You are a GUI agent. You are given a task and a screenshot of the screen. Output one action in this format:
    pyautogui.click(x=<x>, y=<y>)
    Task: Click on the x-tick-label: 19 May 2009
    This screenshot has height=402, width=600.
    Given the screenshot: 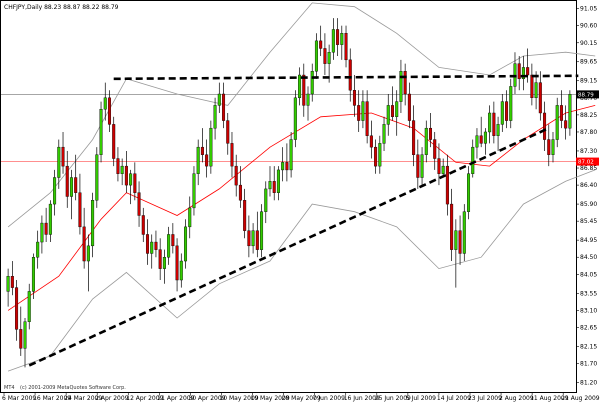 What is the action you would take?
    pyautogui.click(x=270, y=398)
    